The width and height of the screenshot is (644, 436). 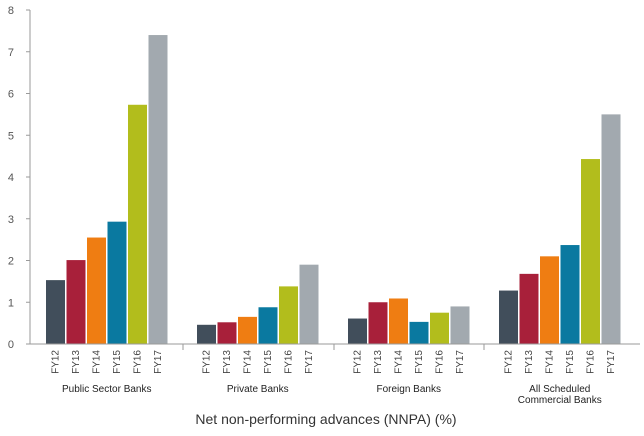 I want to click on bar-fy17: Private Banks FY17: 1.9, so click(x=309, y=304).